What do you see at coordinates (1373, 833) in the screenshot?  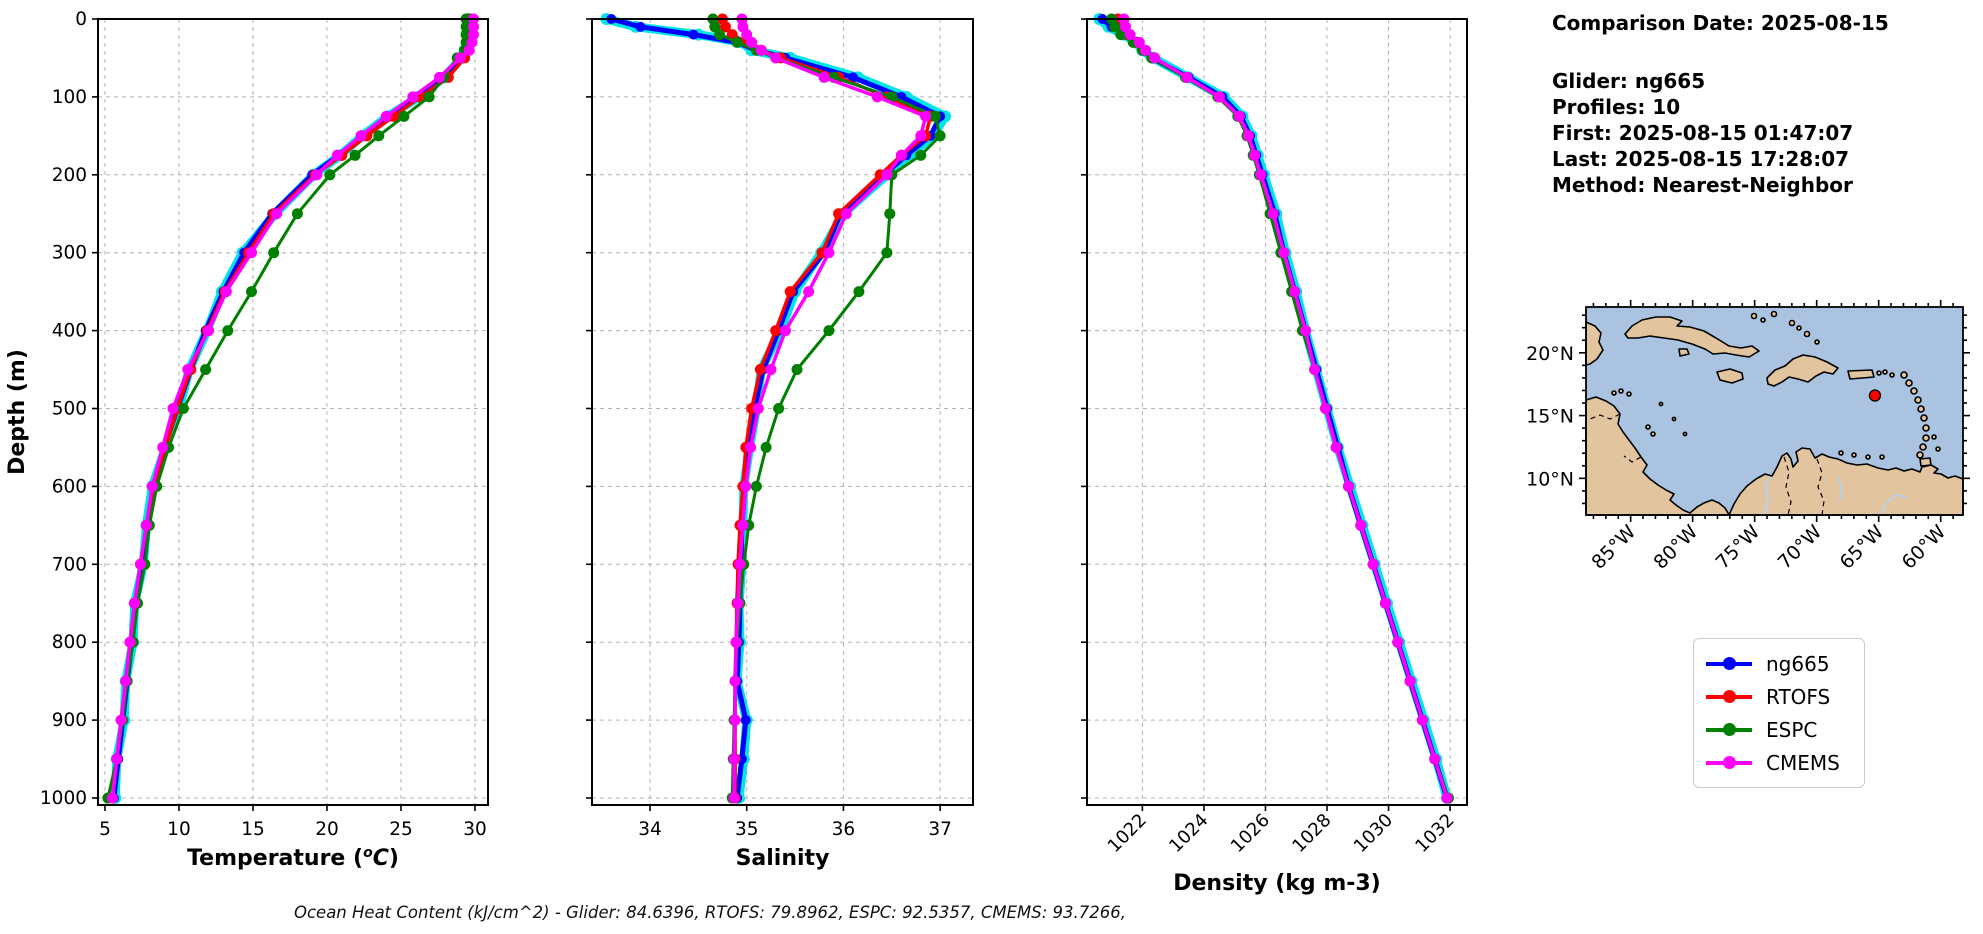 I see `x-tick-label: 1030` at bounding box center [1373, 833].